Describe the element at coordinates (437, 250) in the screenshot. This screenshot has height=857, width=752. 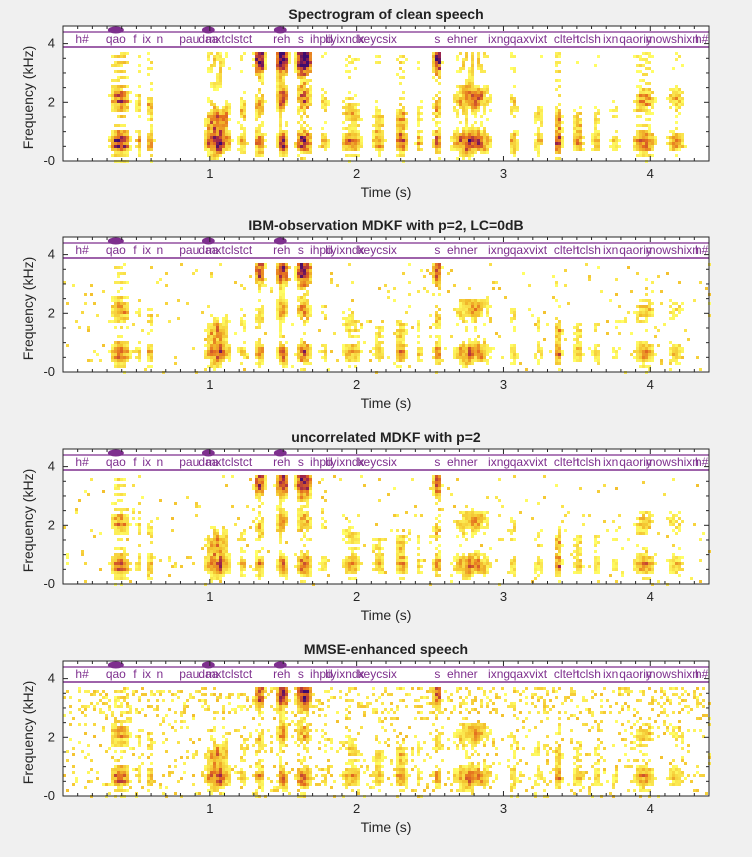
I see `phoneme-label: s` at that location.